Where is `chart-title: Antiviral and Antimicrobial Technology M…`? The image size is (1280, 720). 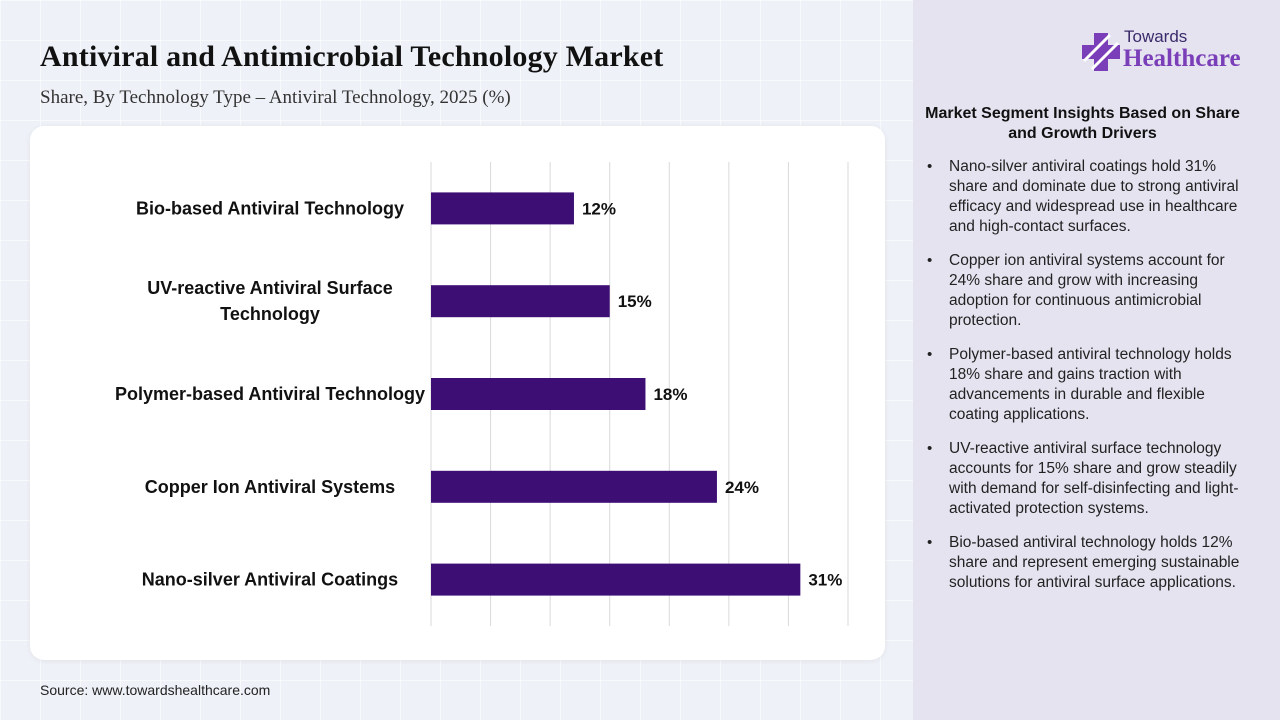
chart-title: Antiviral and Antimicrobial Technology M… is located at coordinates (352, 56).